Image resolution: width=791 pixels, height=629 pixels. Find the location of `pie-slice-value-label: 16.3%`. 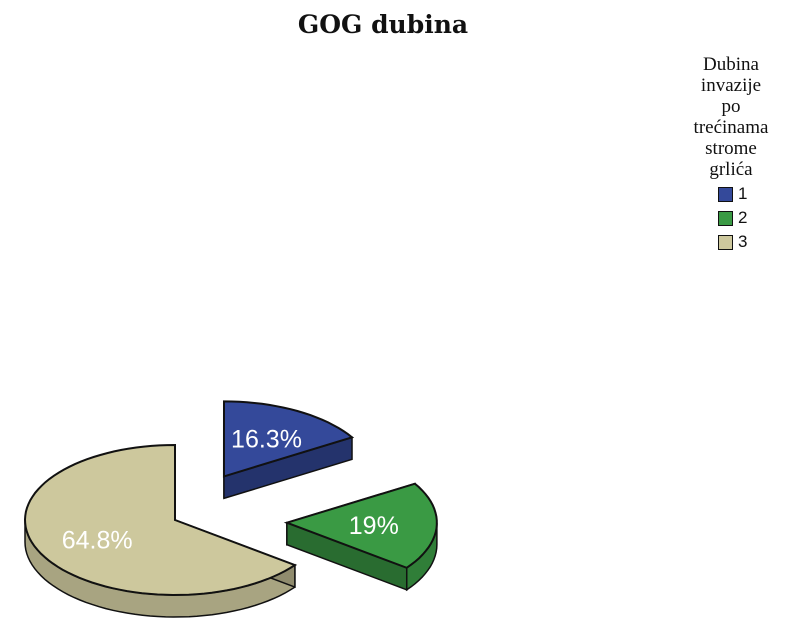

pie-slice-value-label: 16.3% is located at coordinates (266, 440).